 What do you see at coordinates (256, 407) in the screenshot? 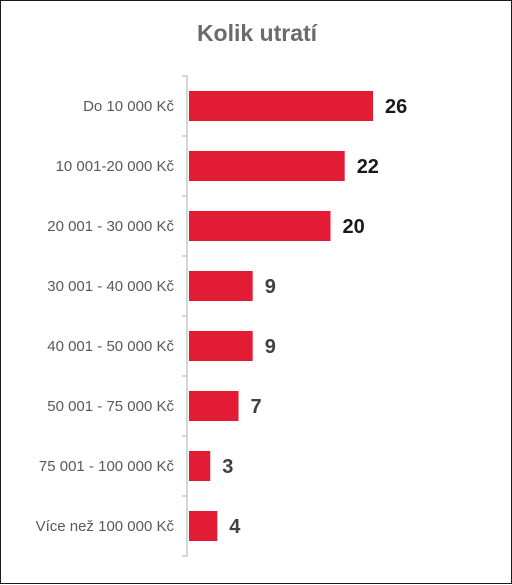
I see `value-label: 7` at bounding box center [256, 407].